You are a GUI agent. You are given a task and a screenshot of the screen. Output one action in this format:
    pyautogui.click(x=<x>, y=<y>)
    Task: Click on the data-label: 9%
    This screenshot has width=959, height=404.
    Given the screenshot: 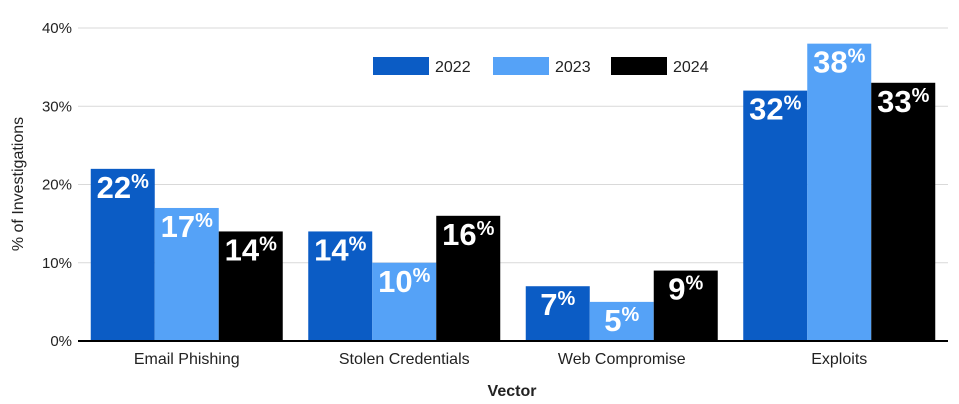 What is the action you would take?
    pyautogui.click(x=685, y=289)
    